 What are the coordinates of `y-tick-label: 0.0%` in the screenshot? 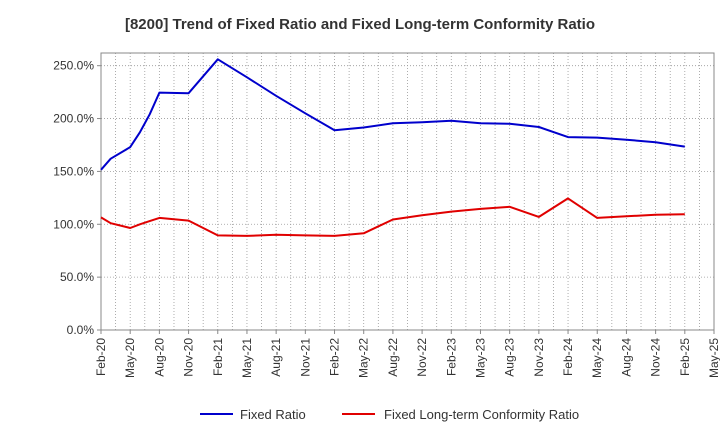 It's located at (81, 330).